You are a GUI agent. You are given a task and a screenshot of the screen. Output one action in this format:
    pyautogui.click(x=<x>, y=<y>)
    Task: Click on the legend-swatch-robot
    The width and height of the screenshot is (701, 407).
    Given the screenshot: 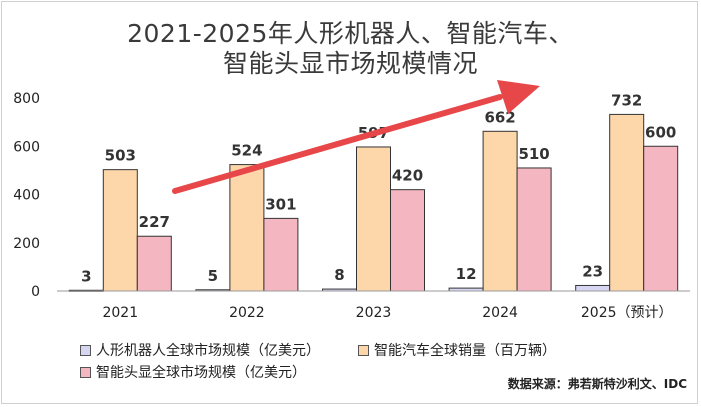 What is the action you would take?
    pyautogui.click(x=85, y=350)
    